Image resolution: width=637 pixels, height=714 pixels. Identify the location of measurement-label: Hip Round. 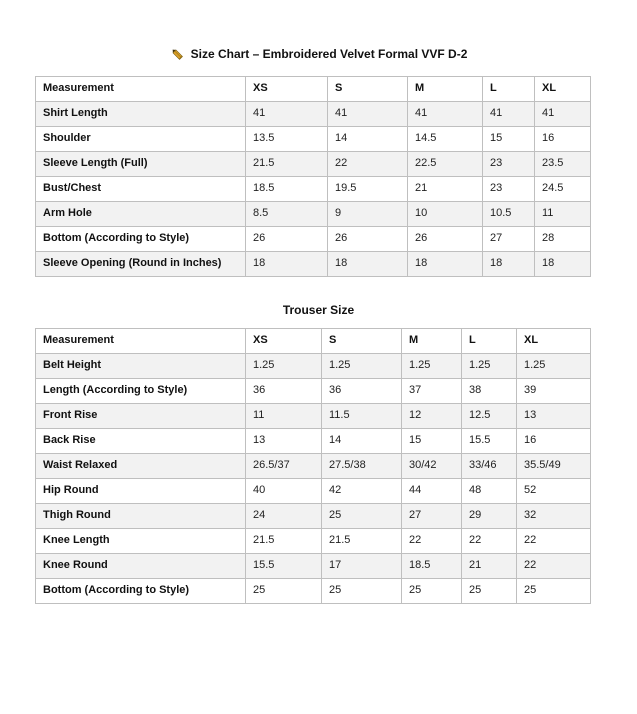
(140, 491).